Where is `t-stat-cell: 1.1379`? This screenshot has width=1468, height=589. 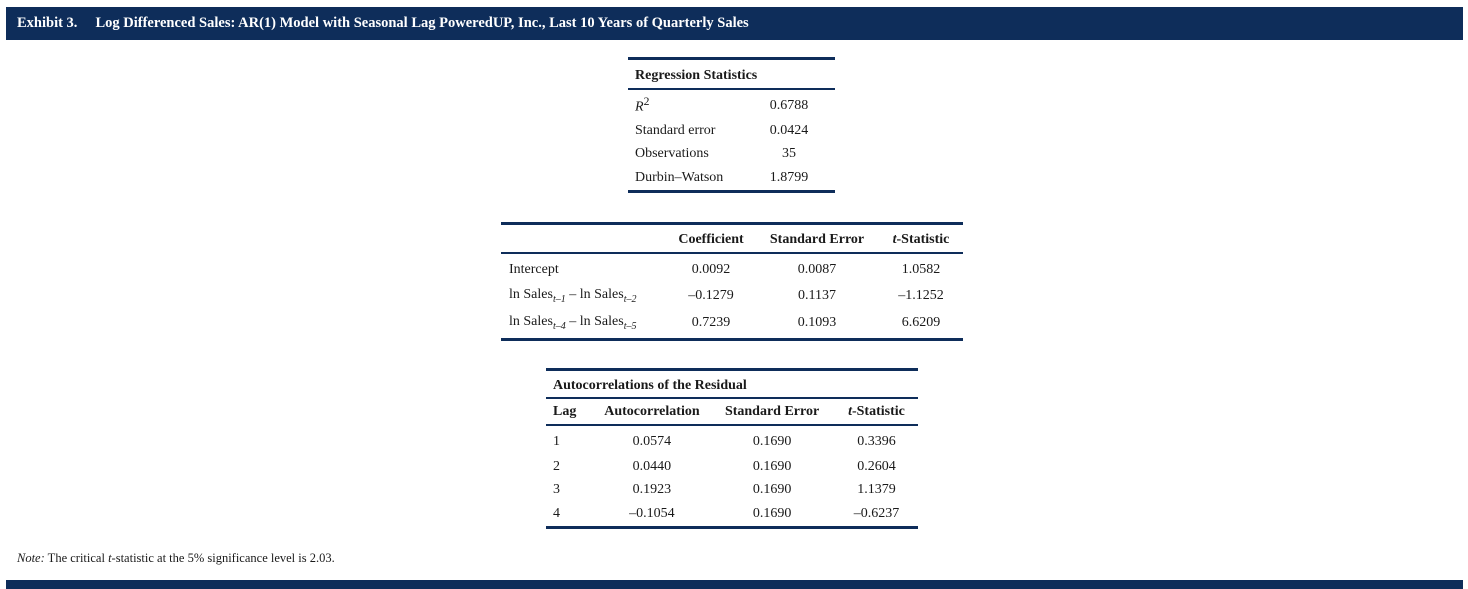 t-stat-cell: 1.1379 is located at coordinates (876, 489).